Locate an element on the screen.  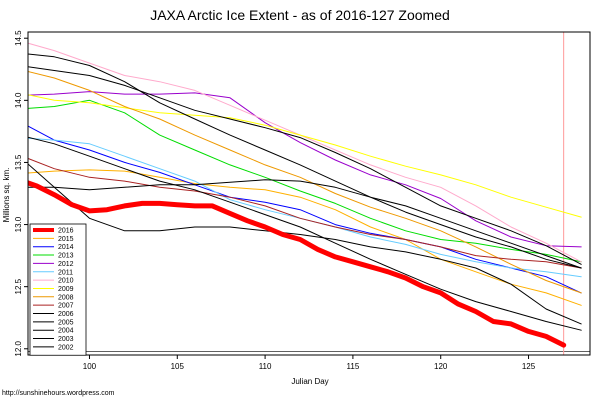
x-tick-label: 120 is located at coordinates (441, 366).